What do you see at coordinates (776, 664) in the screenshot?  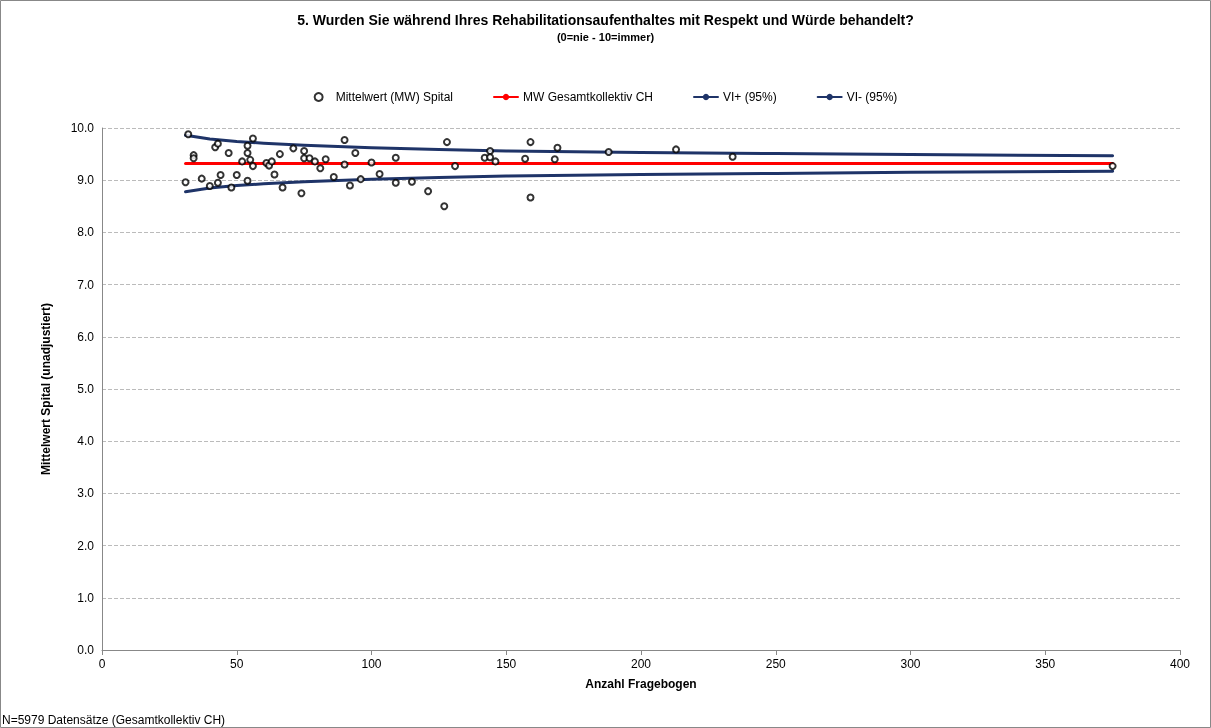 I see `x-tick-label: 250` at bounding box center [776, 664].